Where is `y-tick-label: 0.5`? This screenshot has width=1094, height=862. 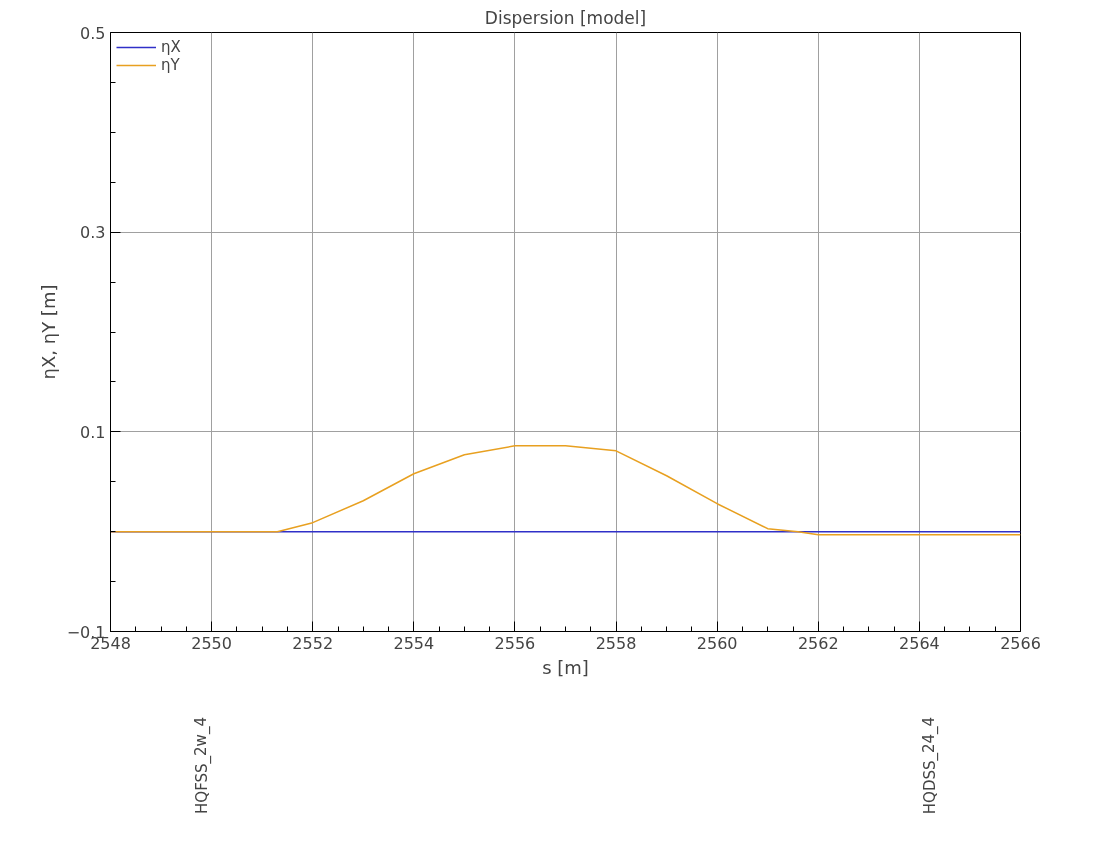 y-tick-label: 0.5 is located at coordinates (93, 33).